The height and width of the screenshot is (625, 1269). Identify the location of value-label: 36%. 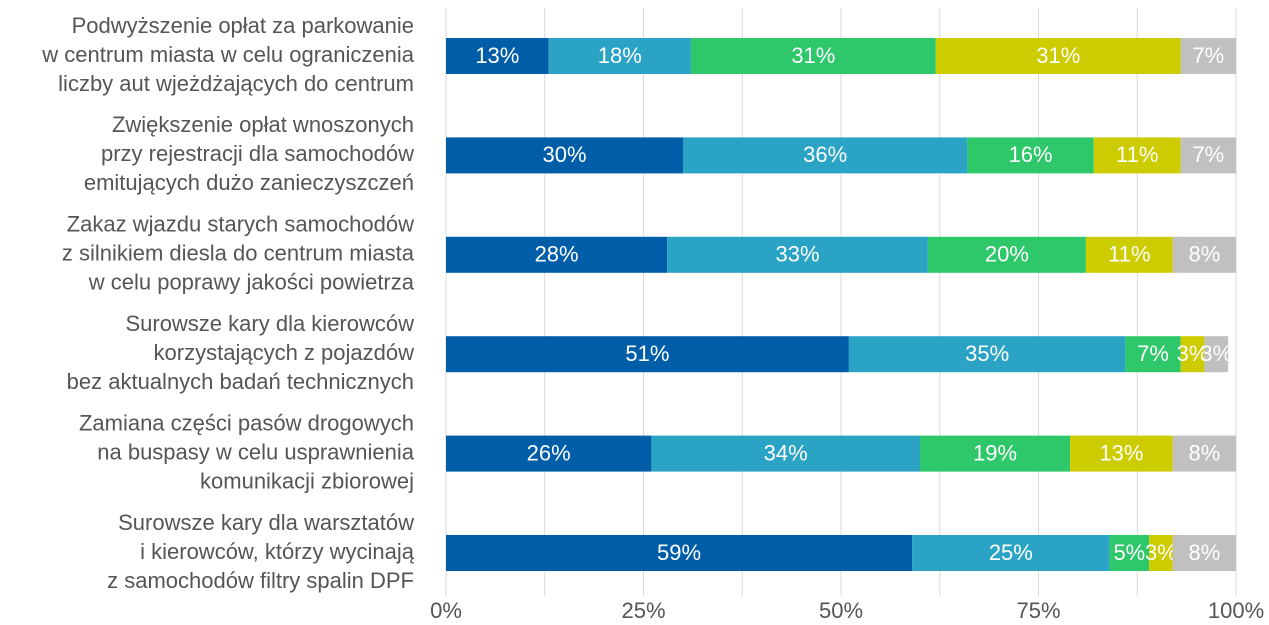
(825, 154).